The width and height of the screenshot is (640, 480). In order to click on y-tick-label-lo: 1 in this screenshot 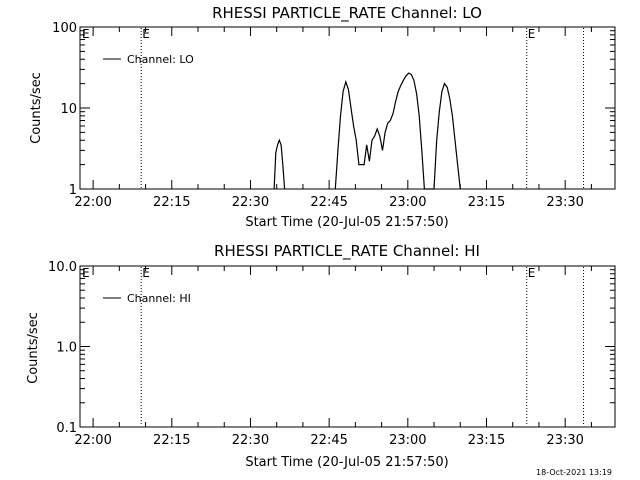, I will do `click(73, 190)`.